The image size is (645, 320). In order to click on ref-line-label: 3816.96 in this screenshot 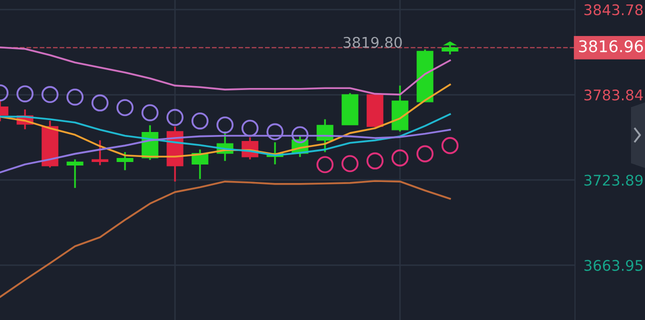, I will do `click(611, 46)`.